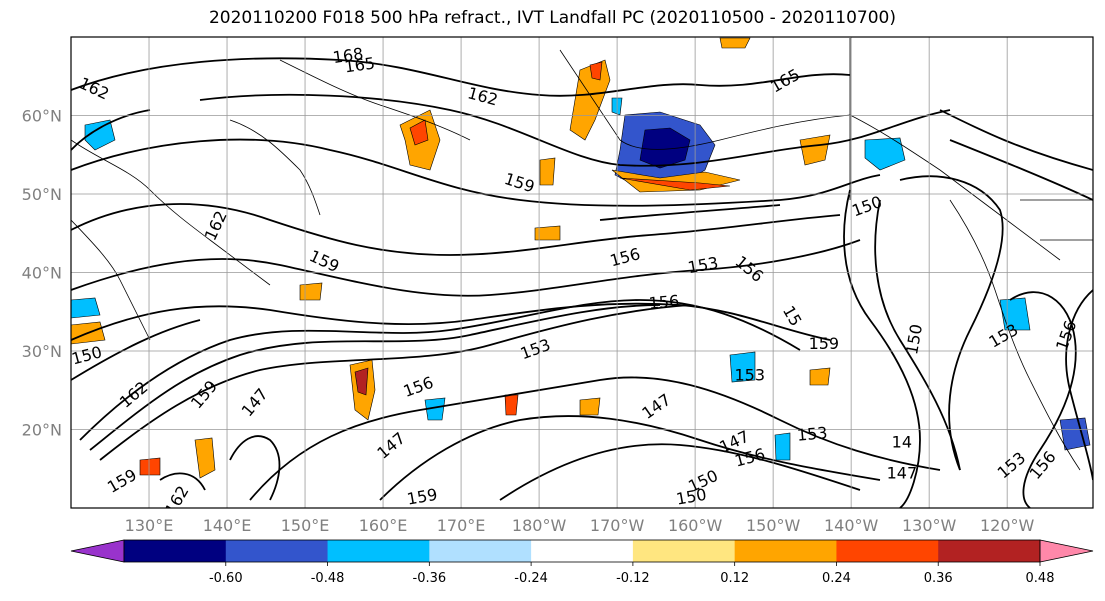 Image resolution: width=1105 pixels, height=601 pixels. Describe the element at coordinates (359, 64) in the screenshot. I see `contour-label: 165` at that location.